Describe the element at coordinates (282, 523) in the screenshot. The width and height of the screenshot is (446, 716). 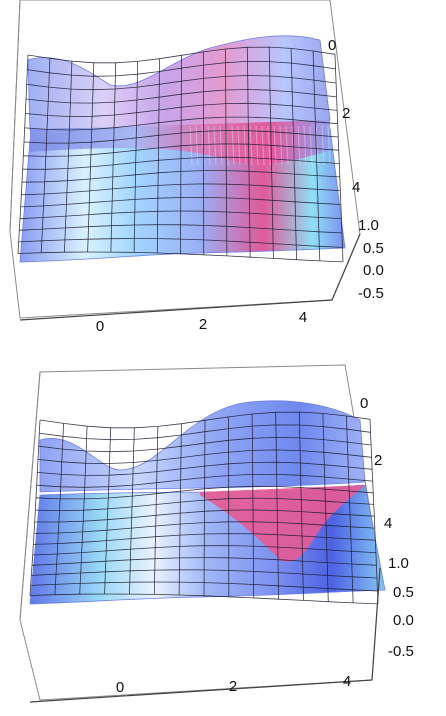
I see `surface-cut-face` at that location.